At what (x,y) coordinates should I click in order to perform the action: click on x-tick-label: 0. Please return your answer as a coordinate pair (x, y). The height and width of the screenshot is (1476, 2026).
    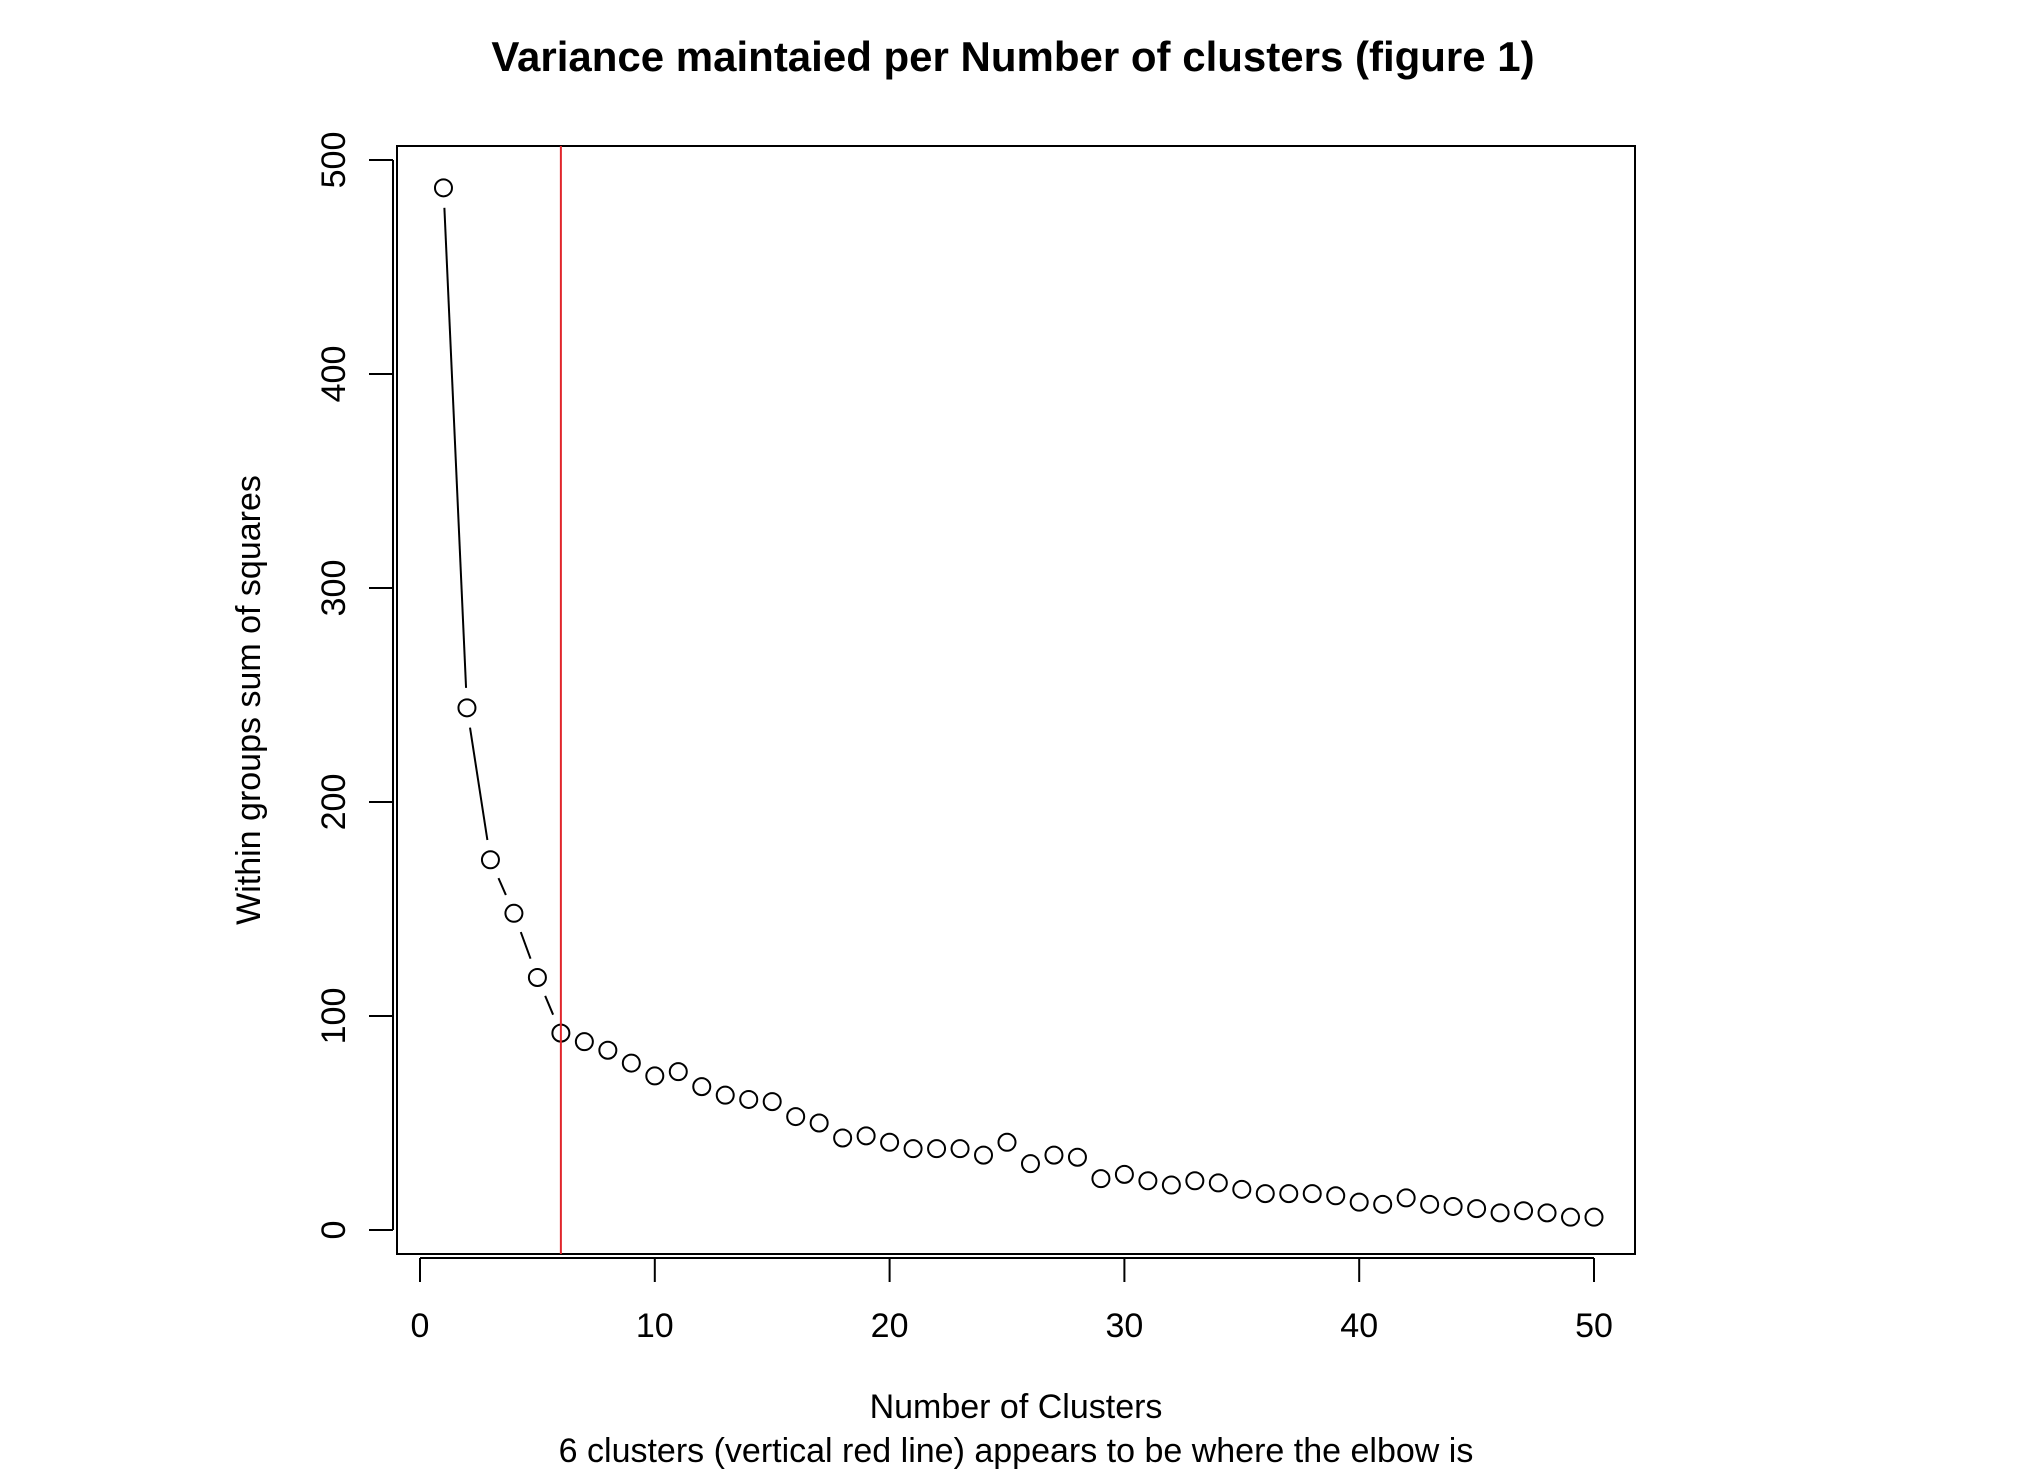
    Looking at the image, I should click on (420, 1326).